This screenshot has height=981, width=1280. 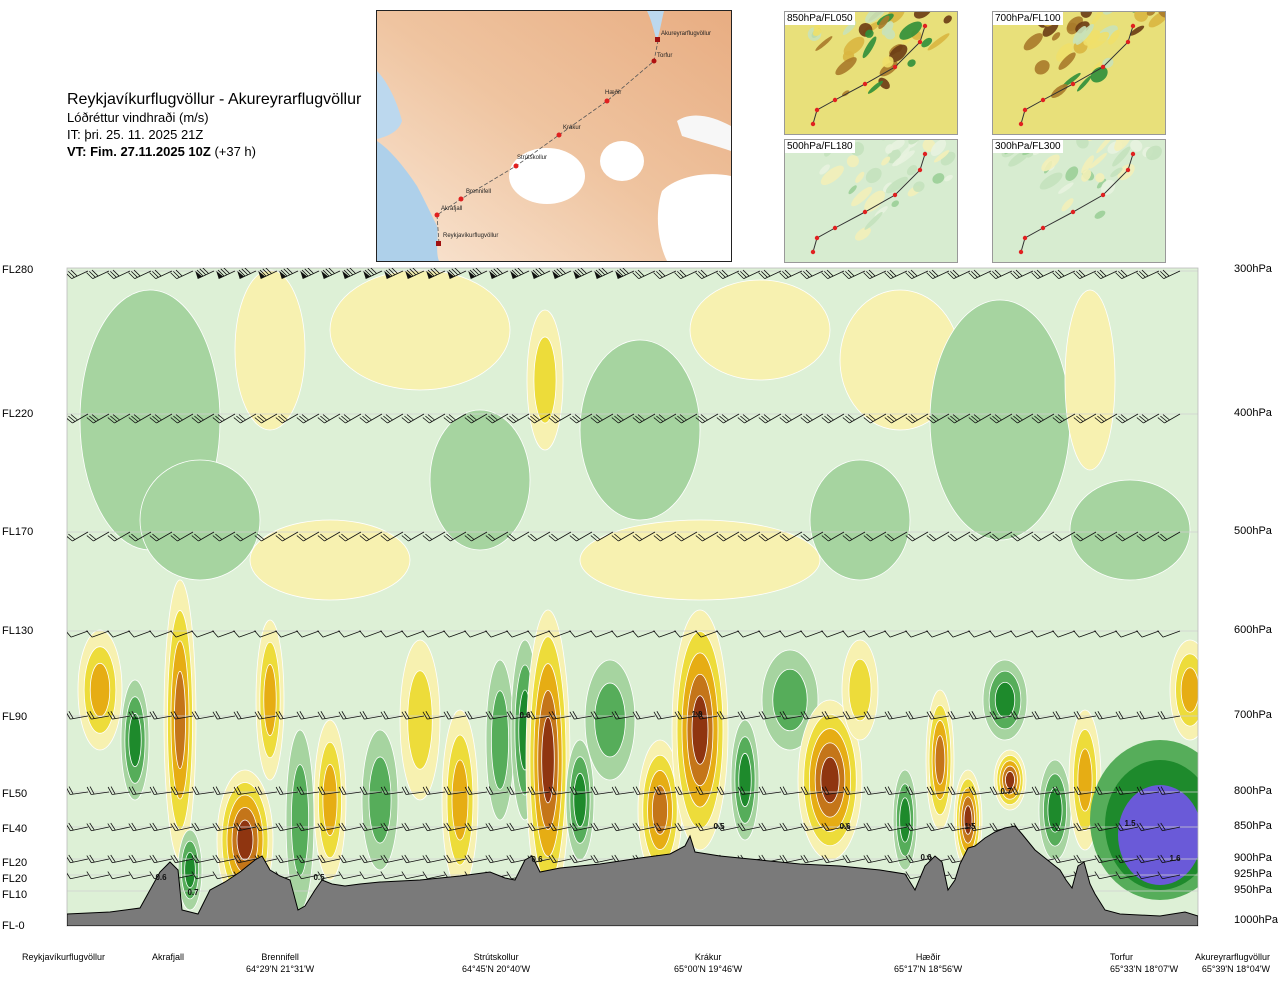 I want to click on field-lower-2-band, so click(x=180, y=720).